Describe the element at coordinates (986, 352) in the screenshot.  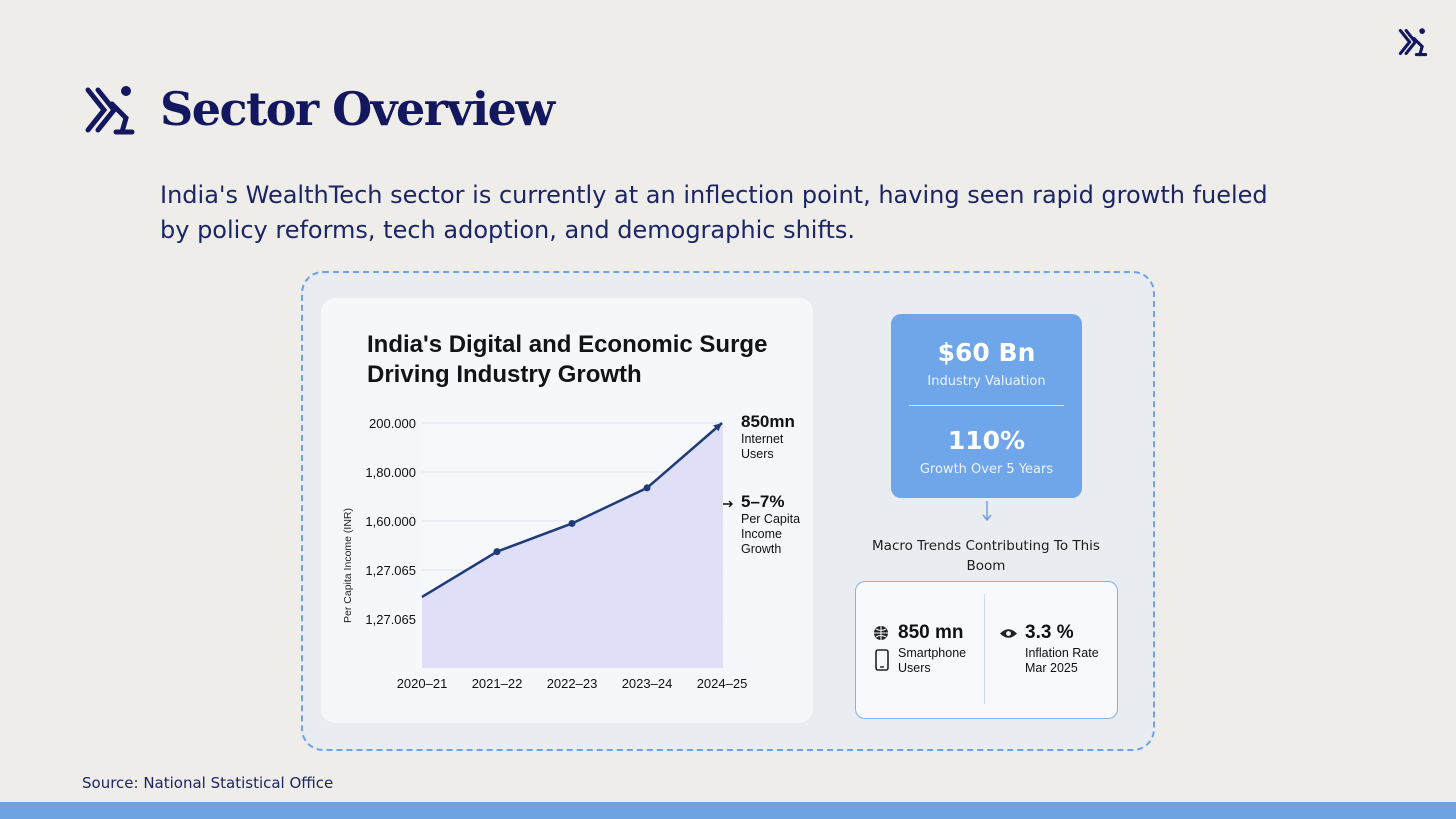
I see `stat-value: $60 Bn` at that location.